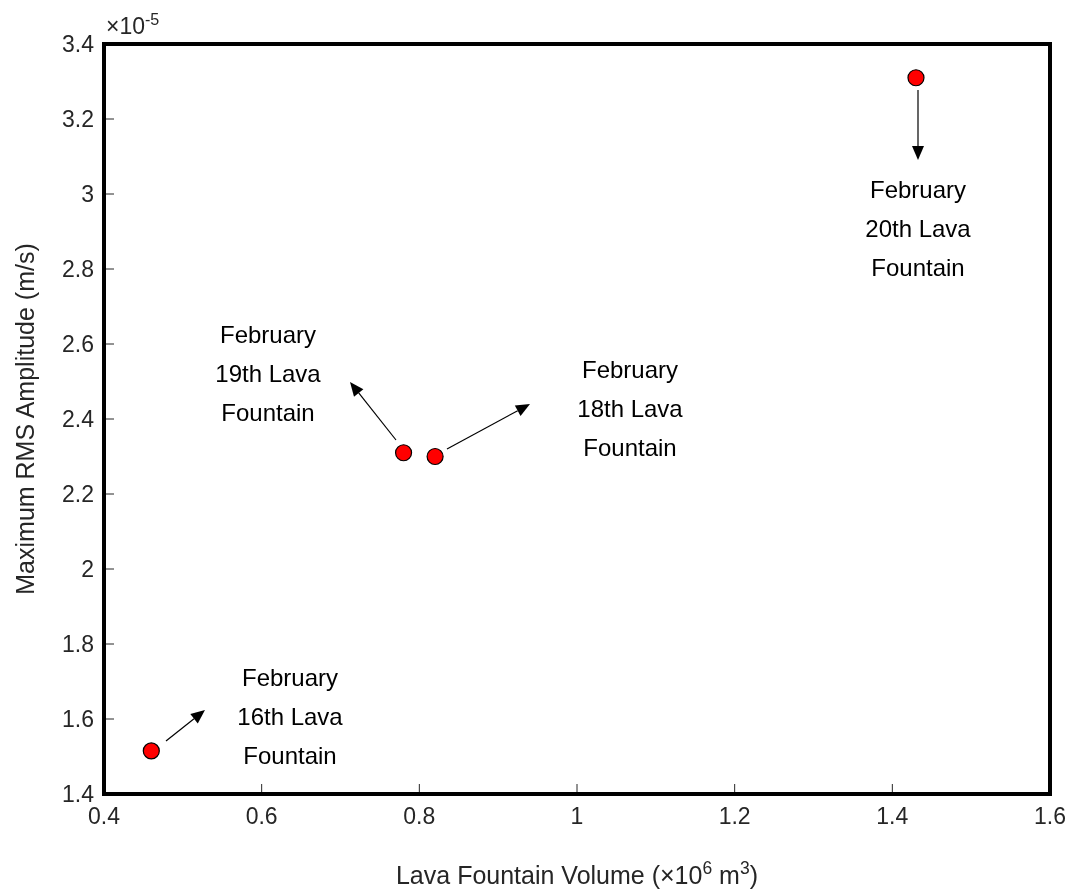  What do you see at coordinates (261, 816) in the screenshot?
I see `x-tick-label: 0.6` at bounding box center [261, 816].